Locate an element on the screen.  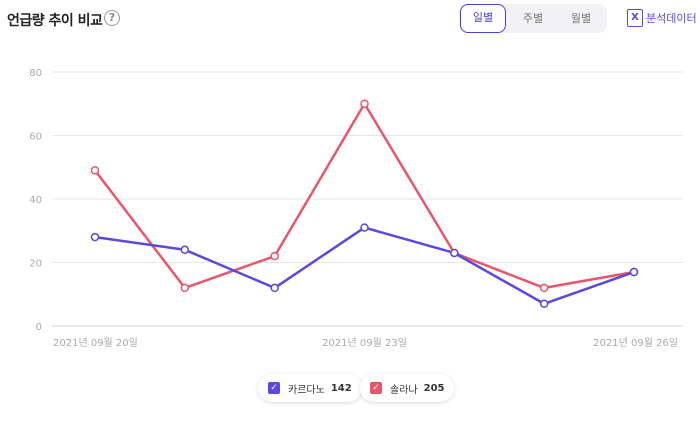
y-tick-label: 40 is located at coordinates (35, 200).